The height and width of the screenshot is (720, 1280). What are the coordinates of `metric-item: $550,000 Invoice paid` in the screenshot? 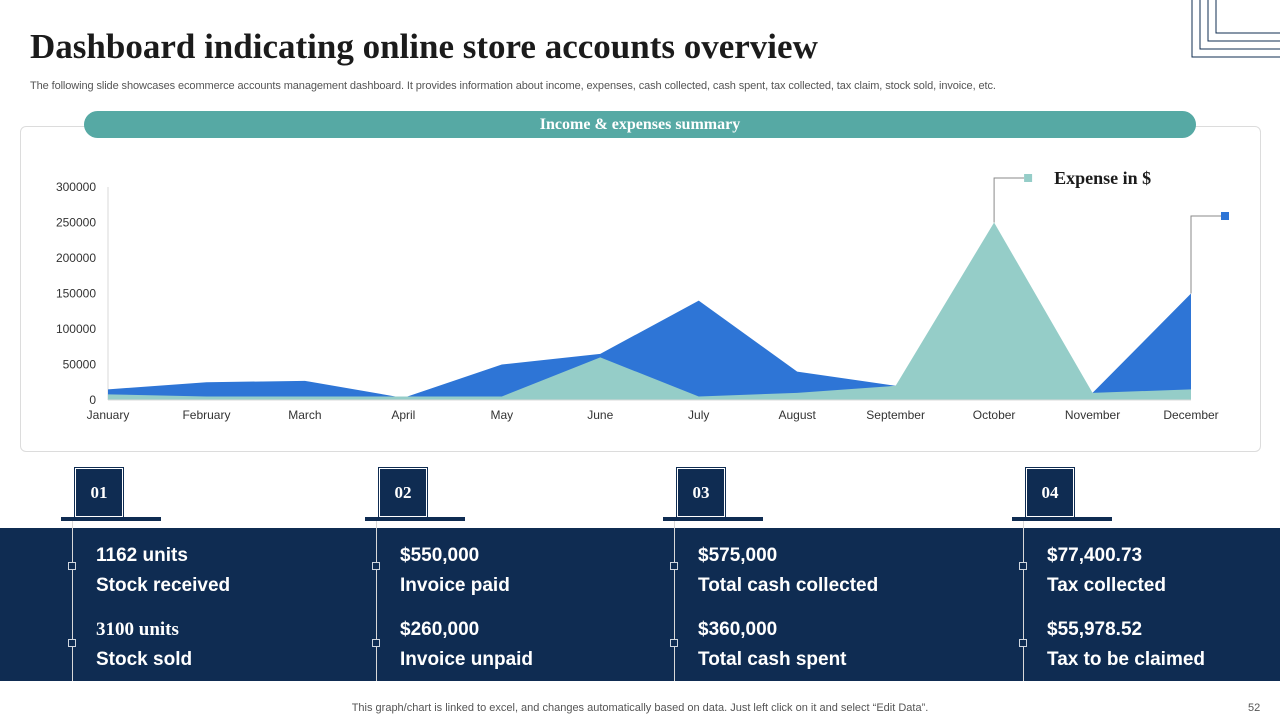 It's located at (455, 571).